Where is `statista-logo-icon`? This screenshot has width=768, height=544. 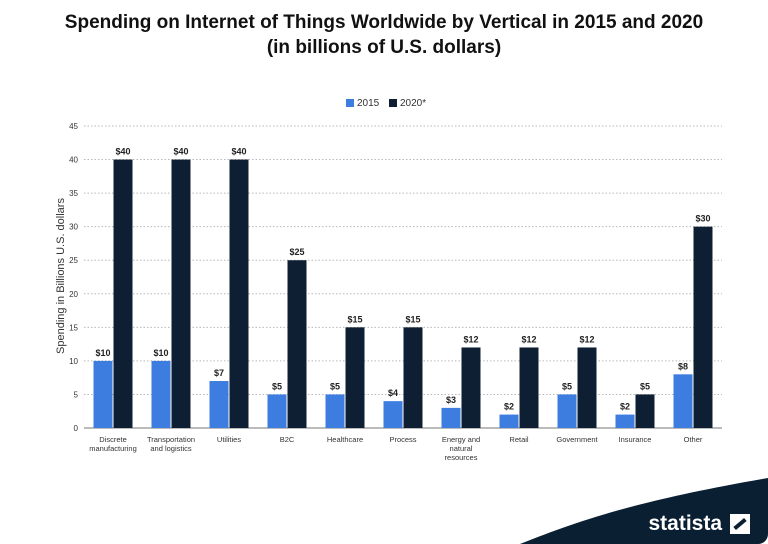 statista-logo-icon is located at coordinates (740, 524).